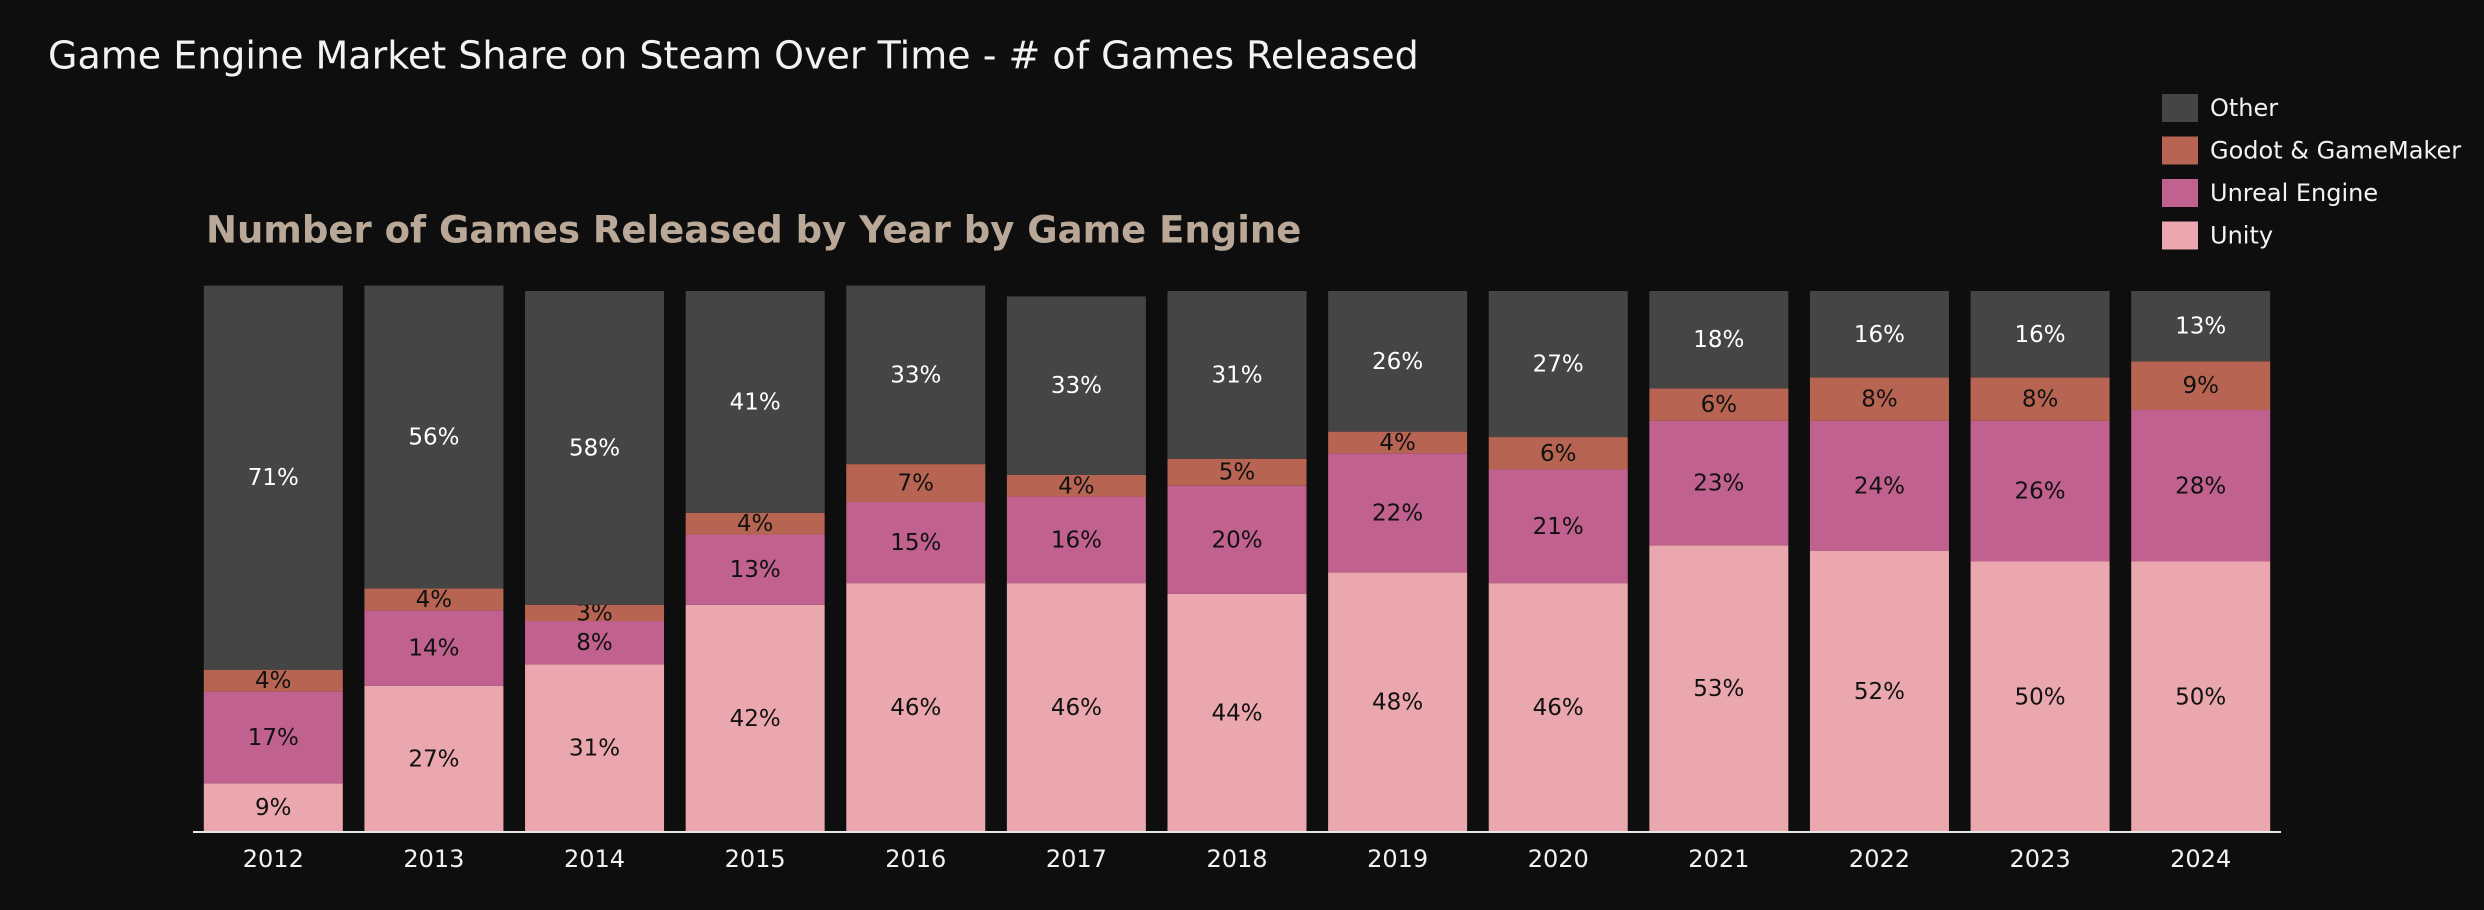  I want to click on x-tick-label: 2024, so click(2200, 859).